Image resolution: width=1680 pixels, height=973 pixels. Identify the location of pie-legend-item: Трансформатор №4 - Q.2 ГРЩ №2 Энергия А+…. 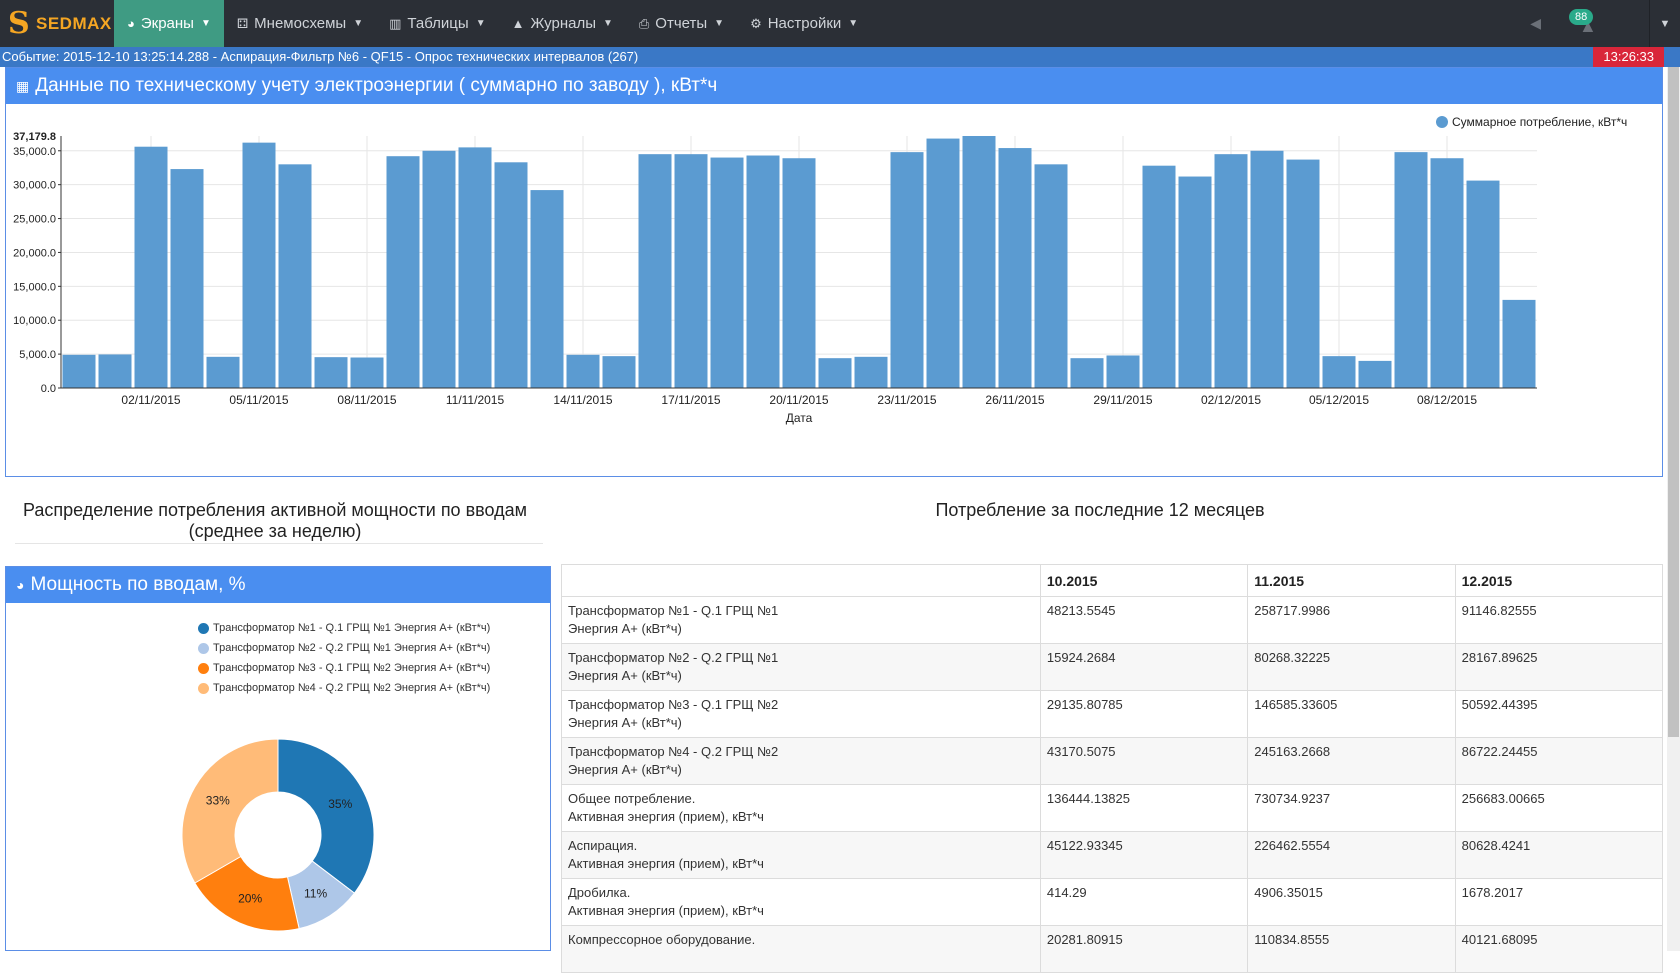
(344, 688).